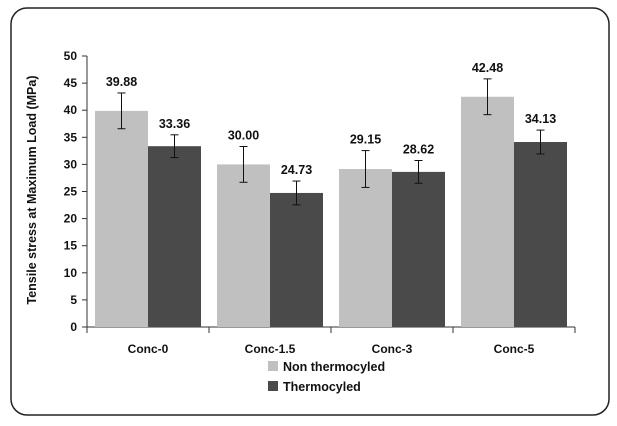  What do you see at coordinates (270, 349) in the screenshot?
I see `category-label: Conc-1.5` at bounding box center [270, 349].